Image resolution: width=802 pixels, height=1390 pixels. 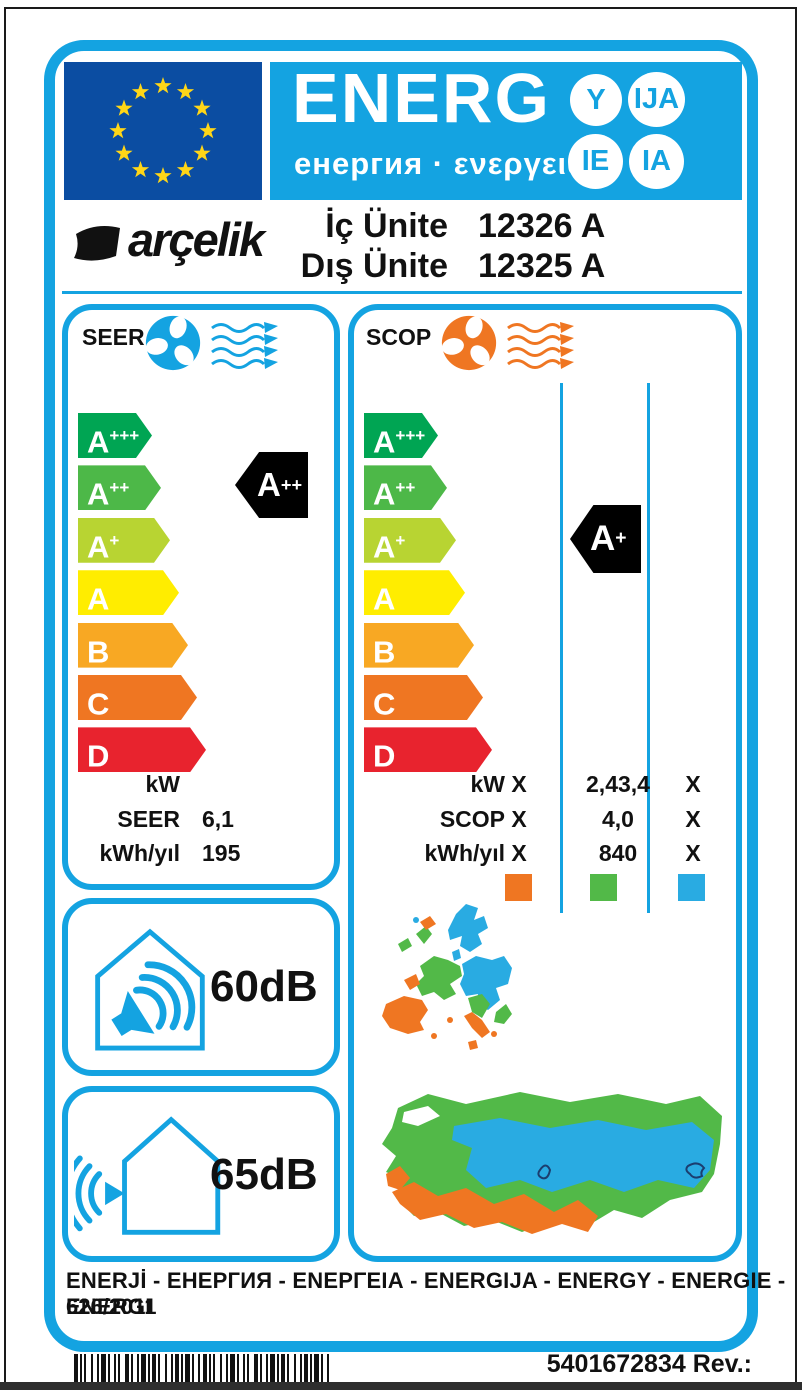 I want to click on cold-zone-swatch, so click(x=691, y=887).